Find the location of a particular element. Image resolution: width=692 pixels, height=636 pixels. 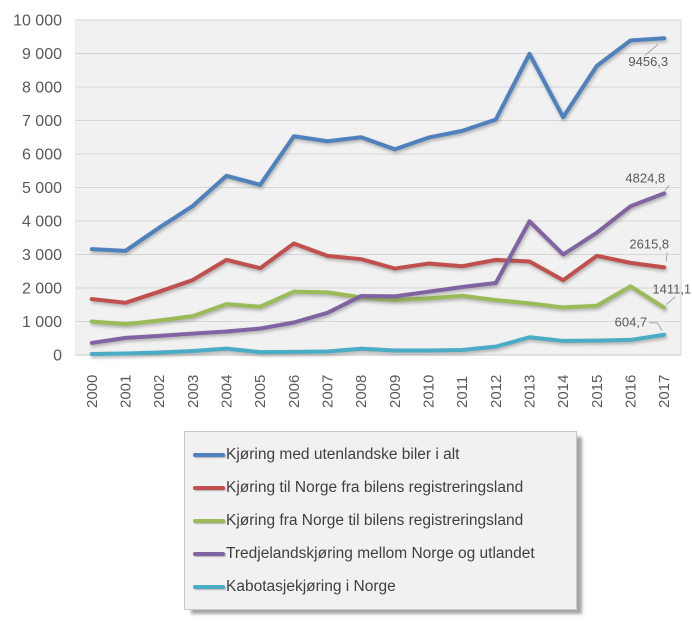

x-axis-tick-label: 2009 is located at coordinates (395, 391).